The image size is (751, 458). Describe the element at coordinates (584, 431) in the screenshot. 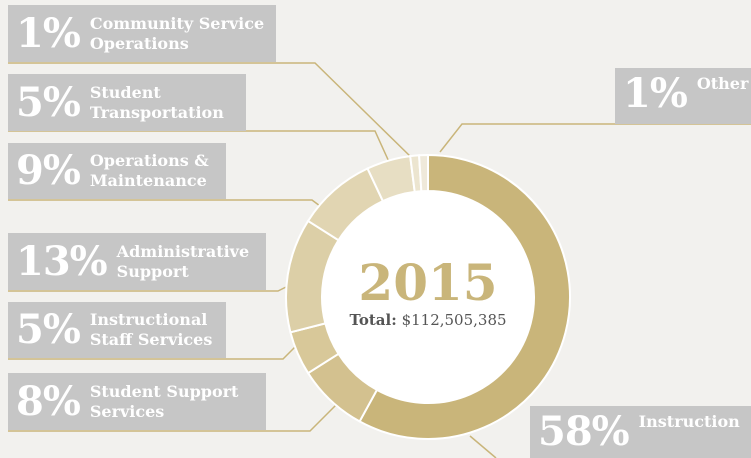

I see `percent-label: 58%` at that location.